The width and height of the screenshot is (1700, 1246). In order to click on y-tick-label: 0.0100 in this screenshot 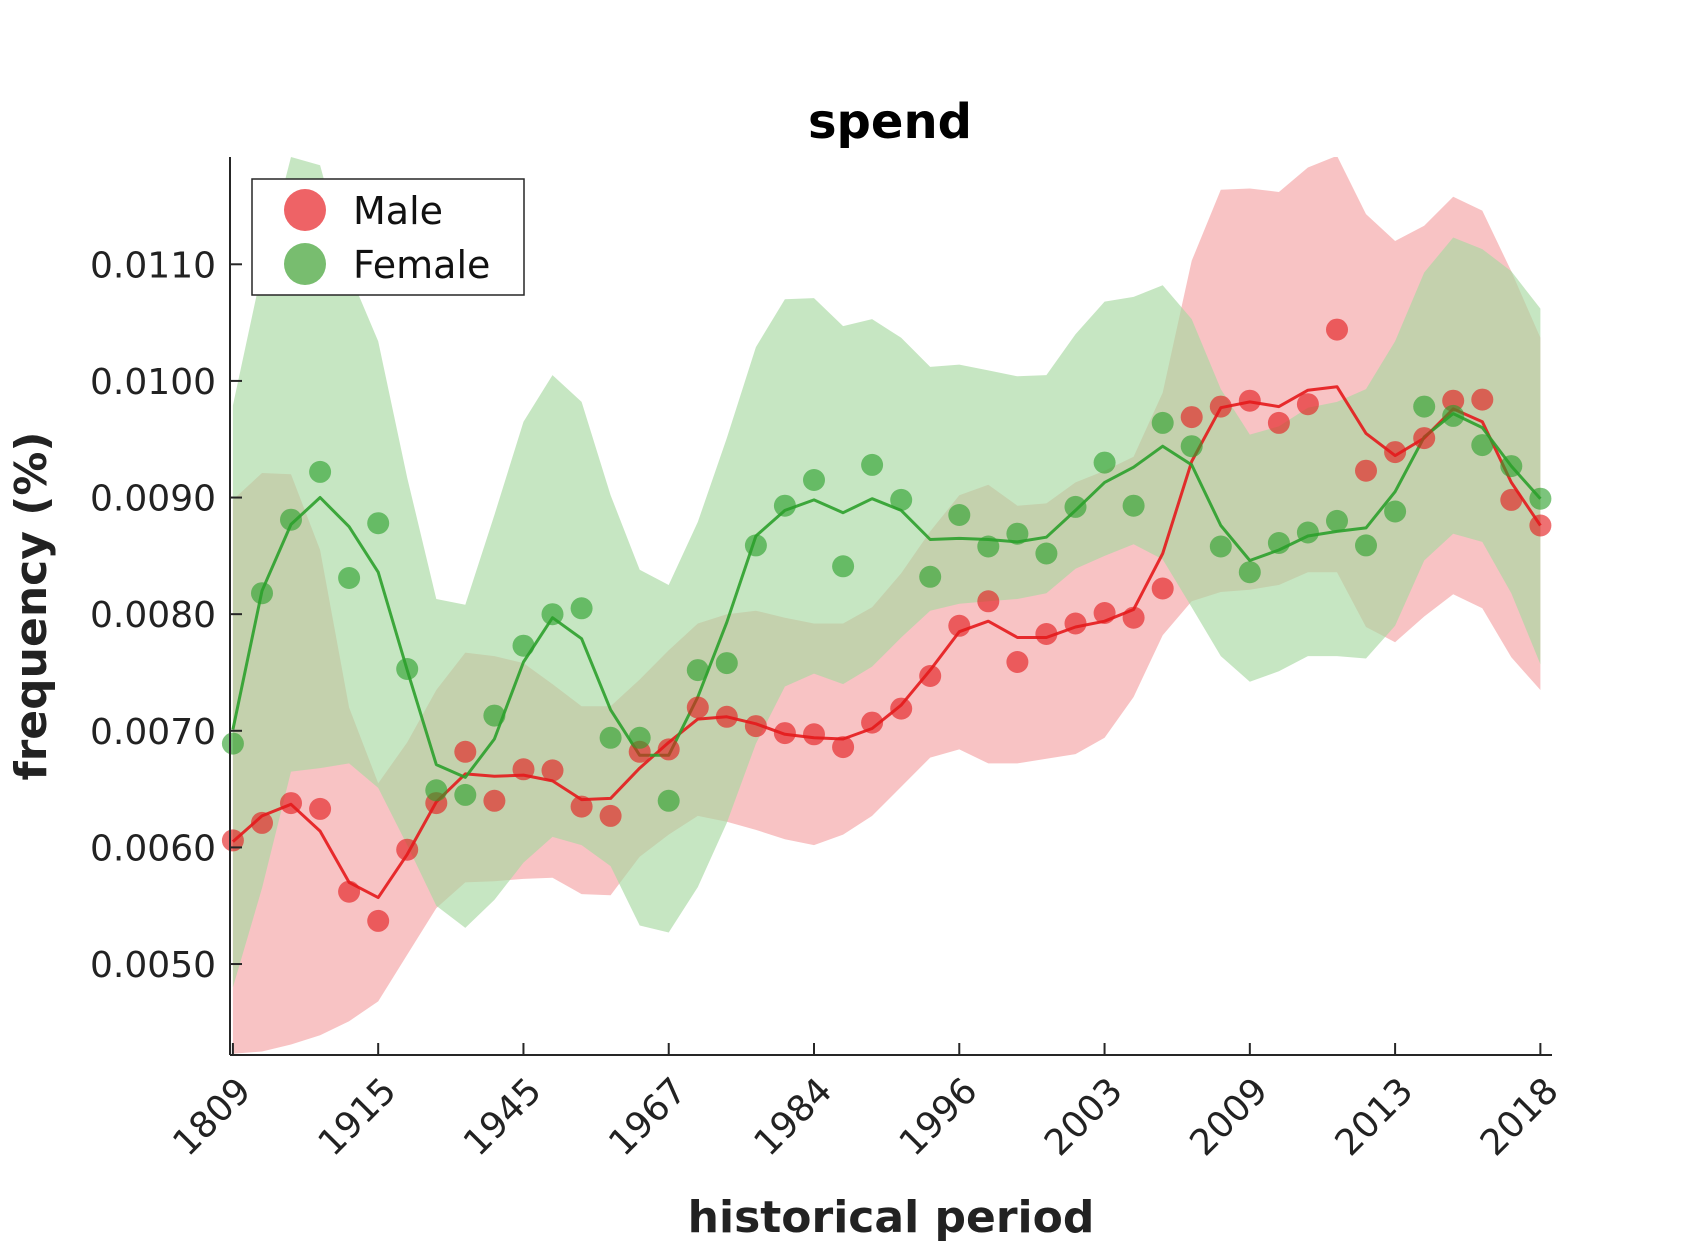, I will do `click(153, 382)`.